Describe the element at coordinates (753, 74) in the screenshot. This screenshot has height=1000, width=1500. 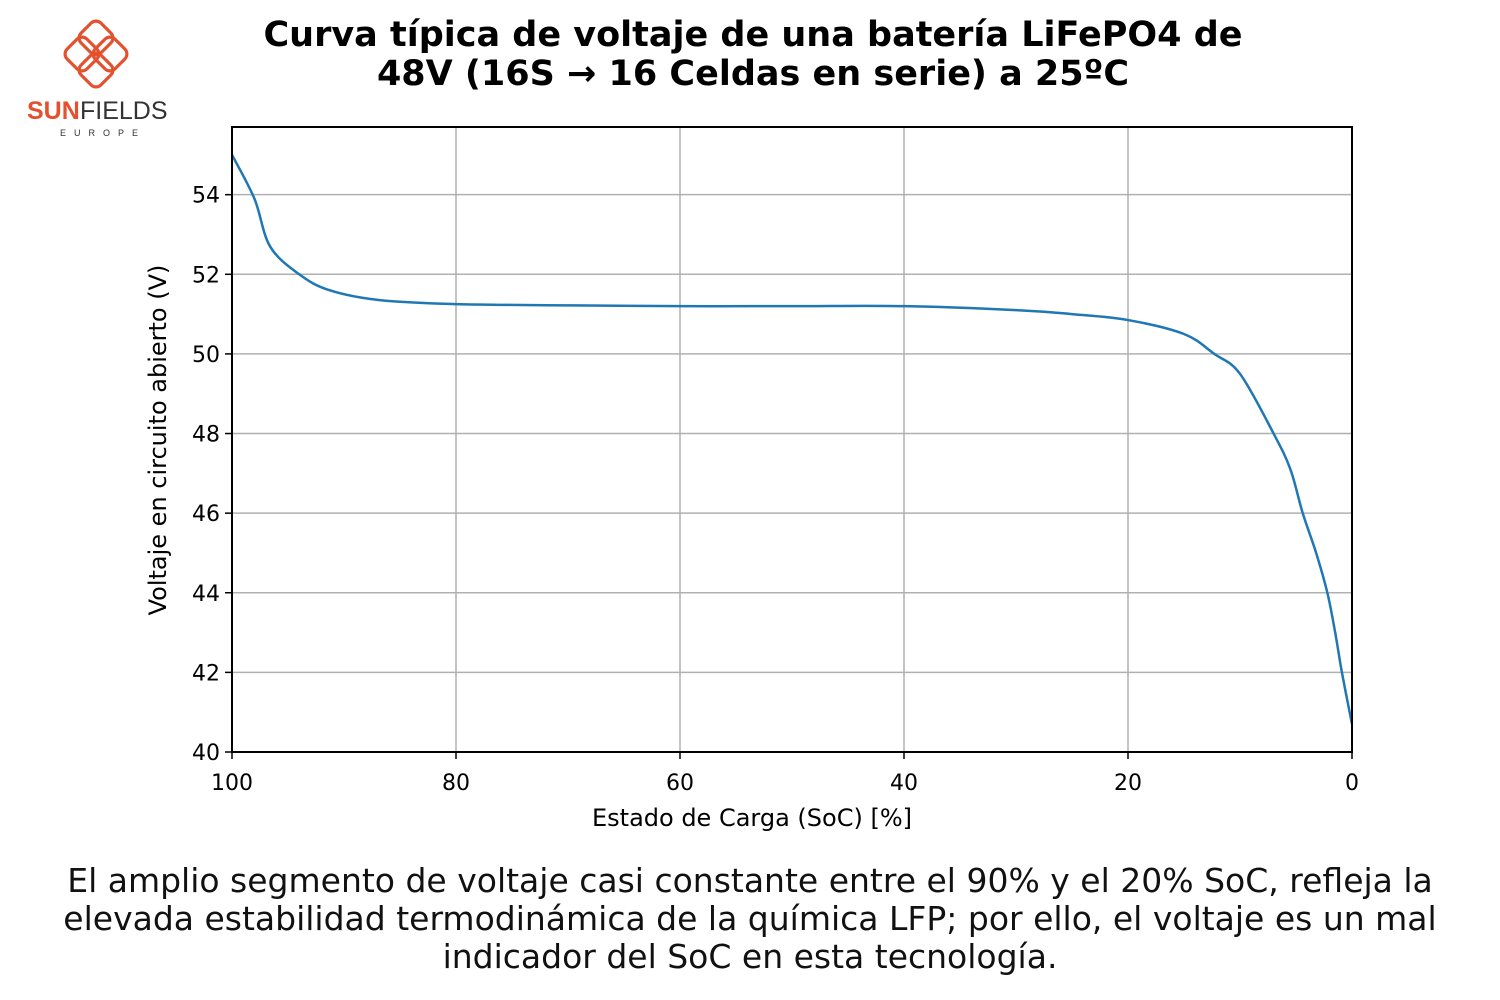
I see `chart-title-line2: 48V (16S → 16 Celdas en serie) a 25ºC` at that location.